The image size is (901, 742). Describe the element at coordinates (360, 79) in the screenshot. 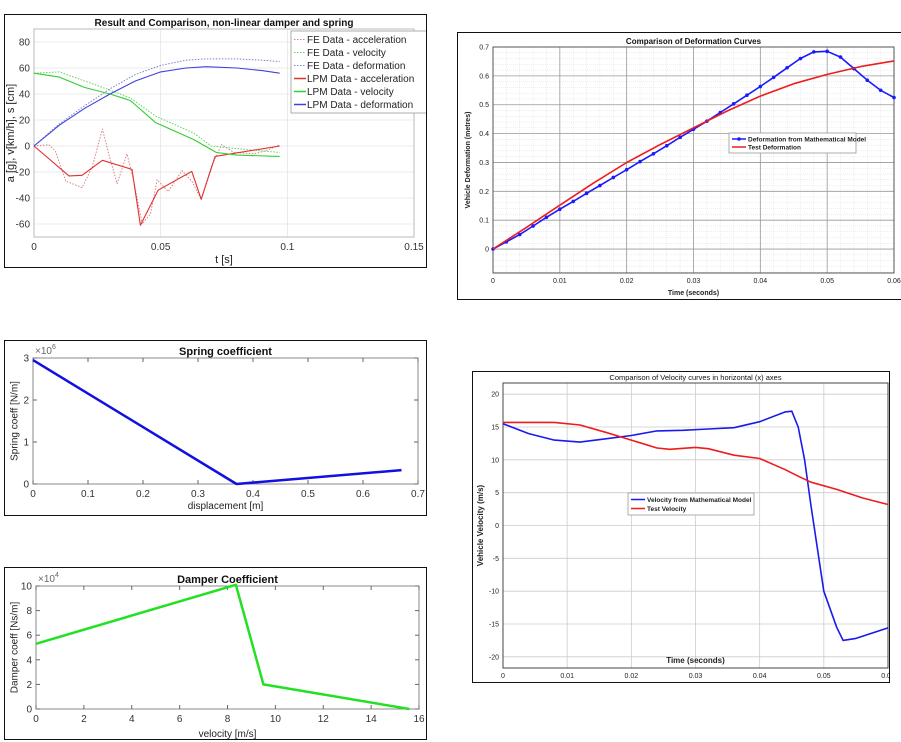

I see `legend-entry-label: LPM Data - acceleration` at that location.